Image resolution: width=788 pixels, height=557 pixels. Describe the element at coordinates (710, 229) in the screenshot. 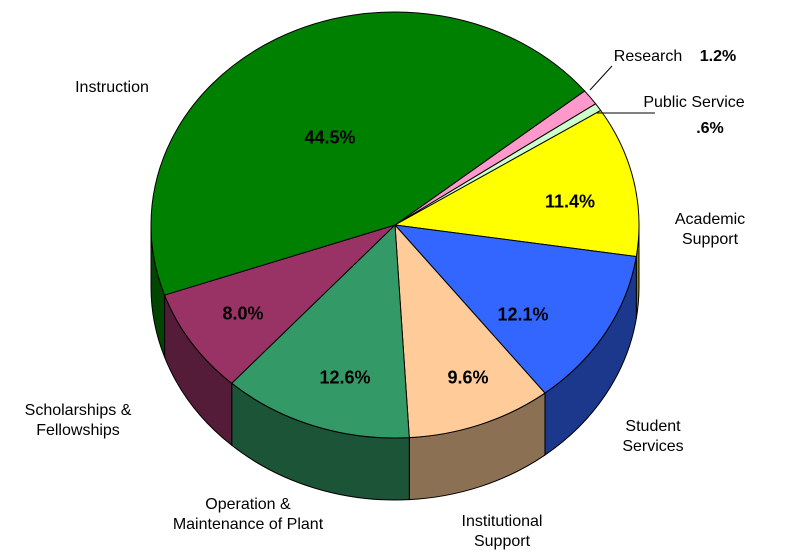

I see `category-label: Academic Support` at that location.